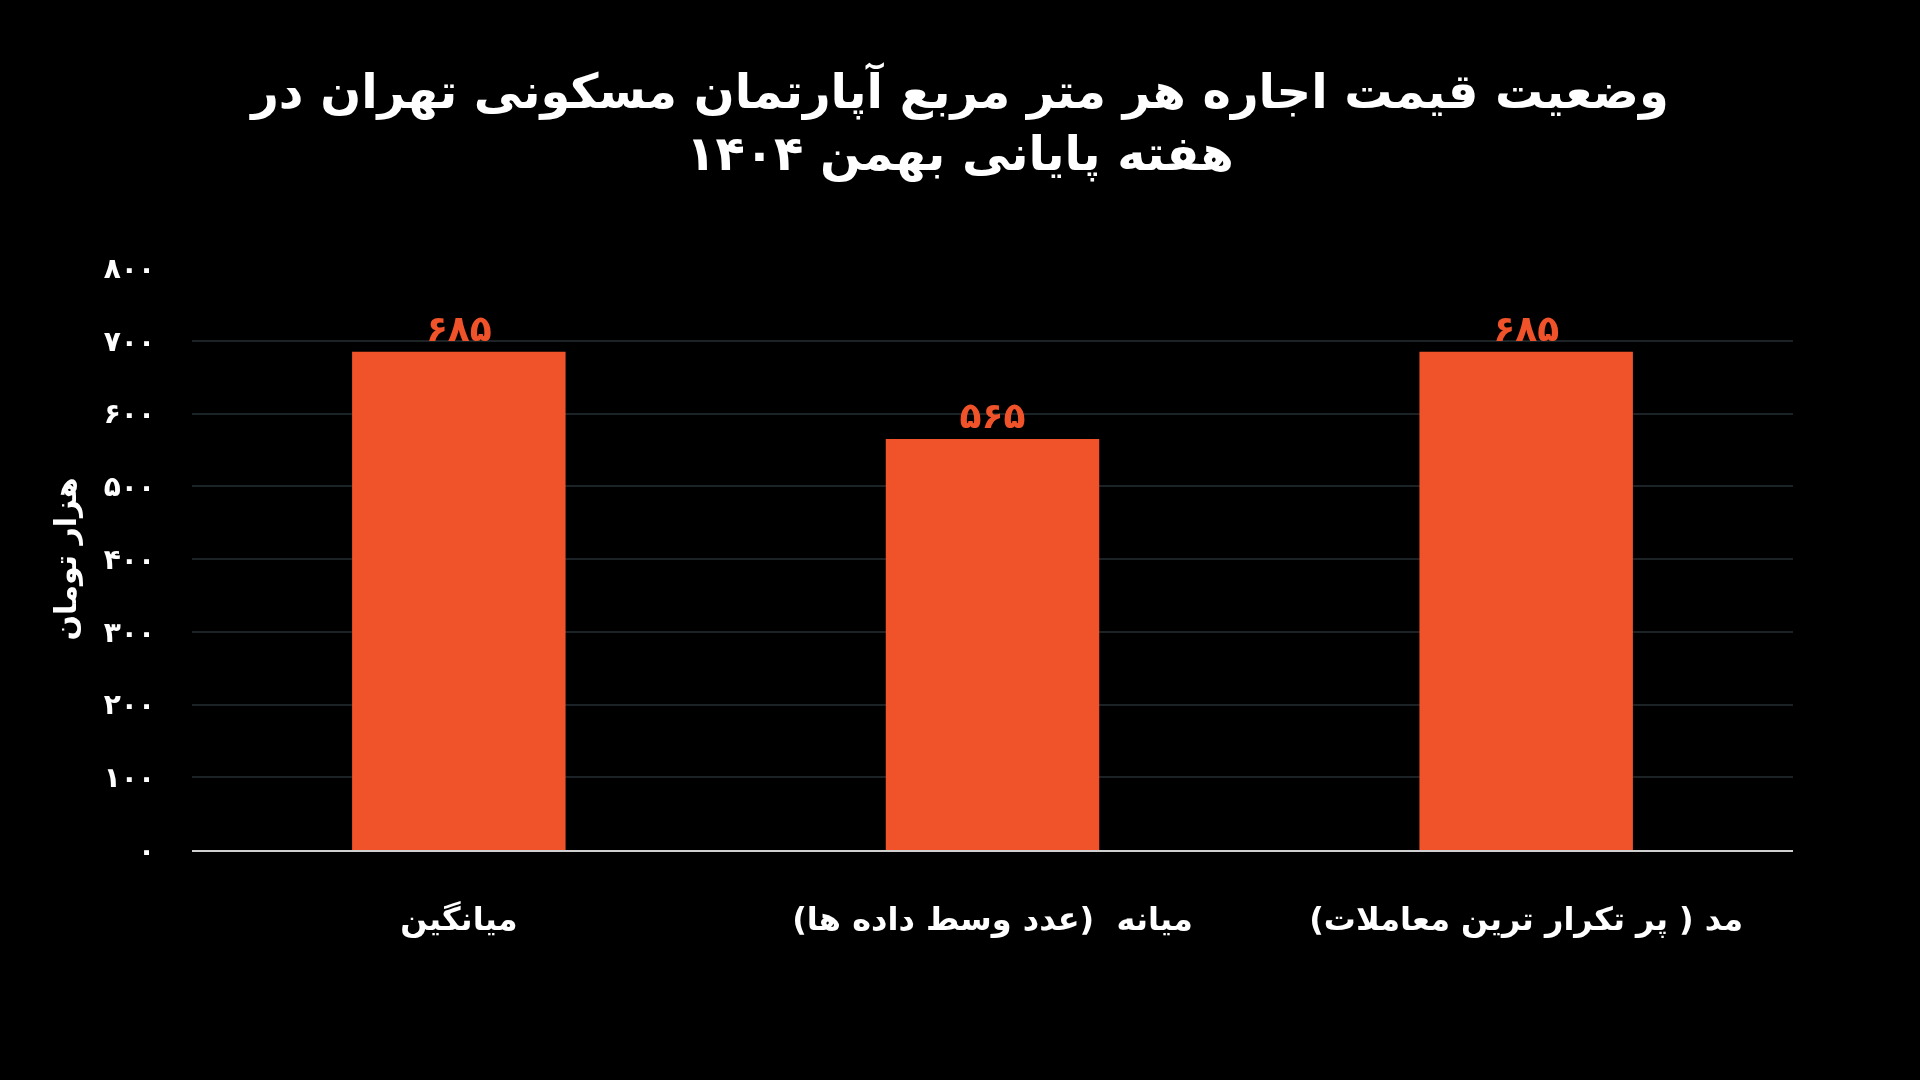  I want to click on y-axis-title: هزار تومان, so click(65, 559).